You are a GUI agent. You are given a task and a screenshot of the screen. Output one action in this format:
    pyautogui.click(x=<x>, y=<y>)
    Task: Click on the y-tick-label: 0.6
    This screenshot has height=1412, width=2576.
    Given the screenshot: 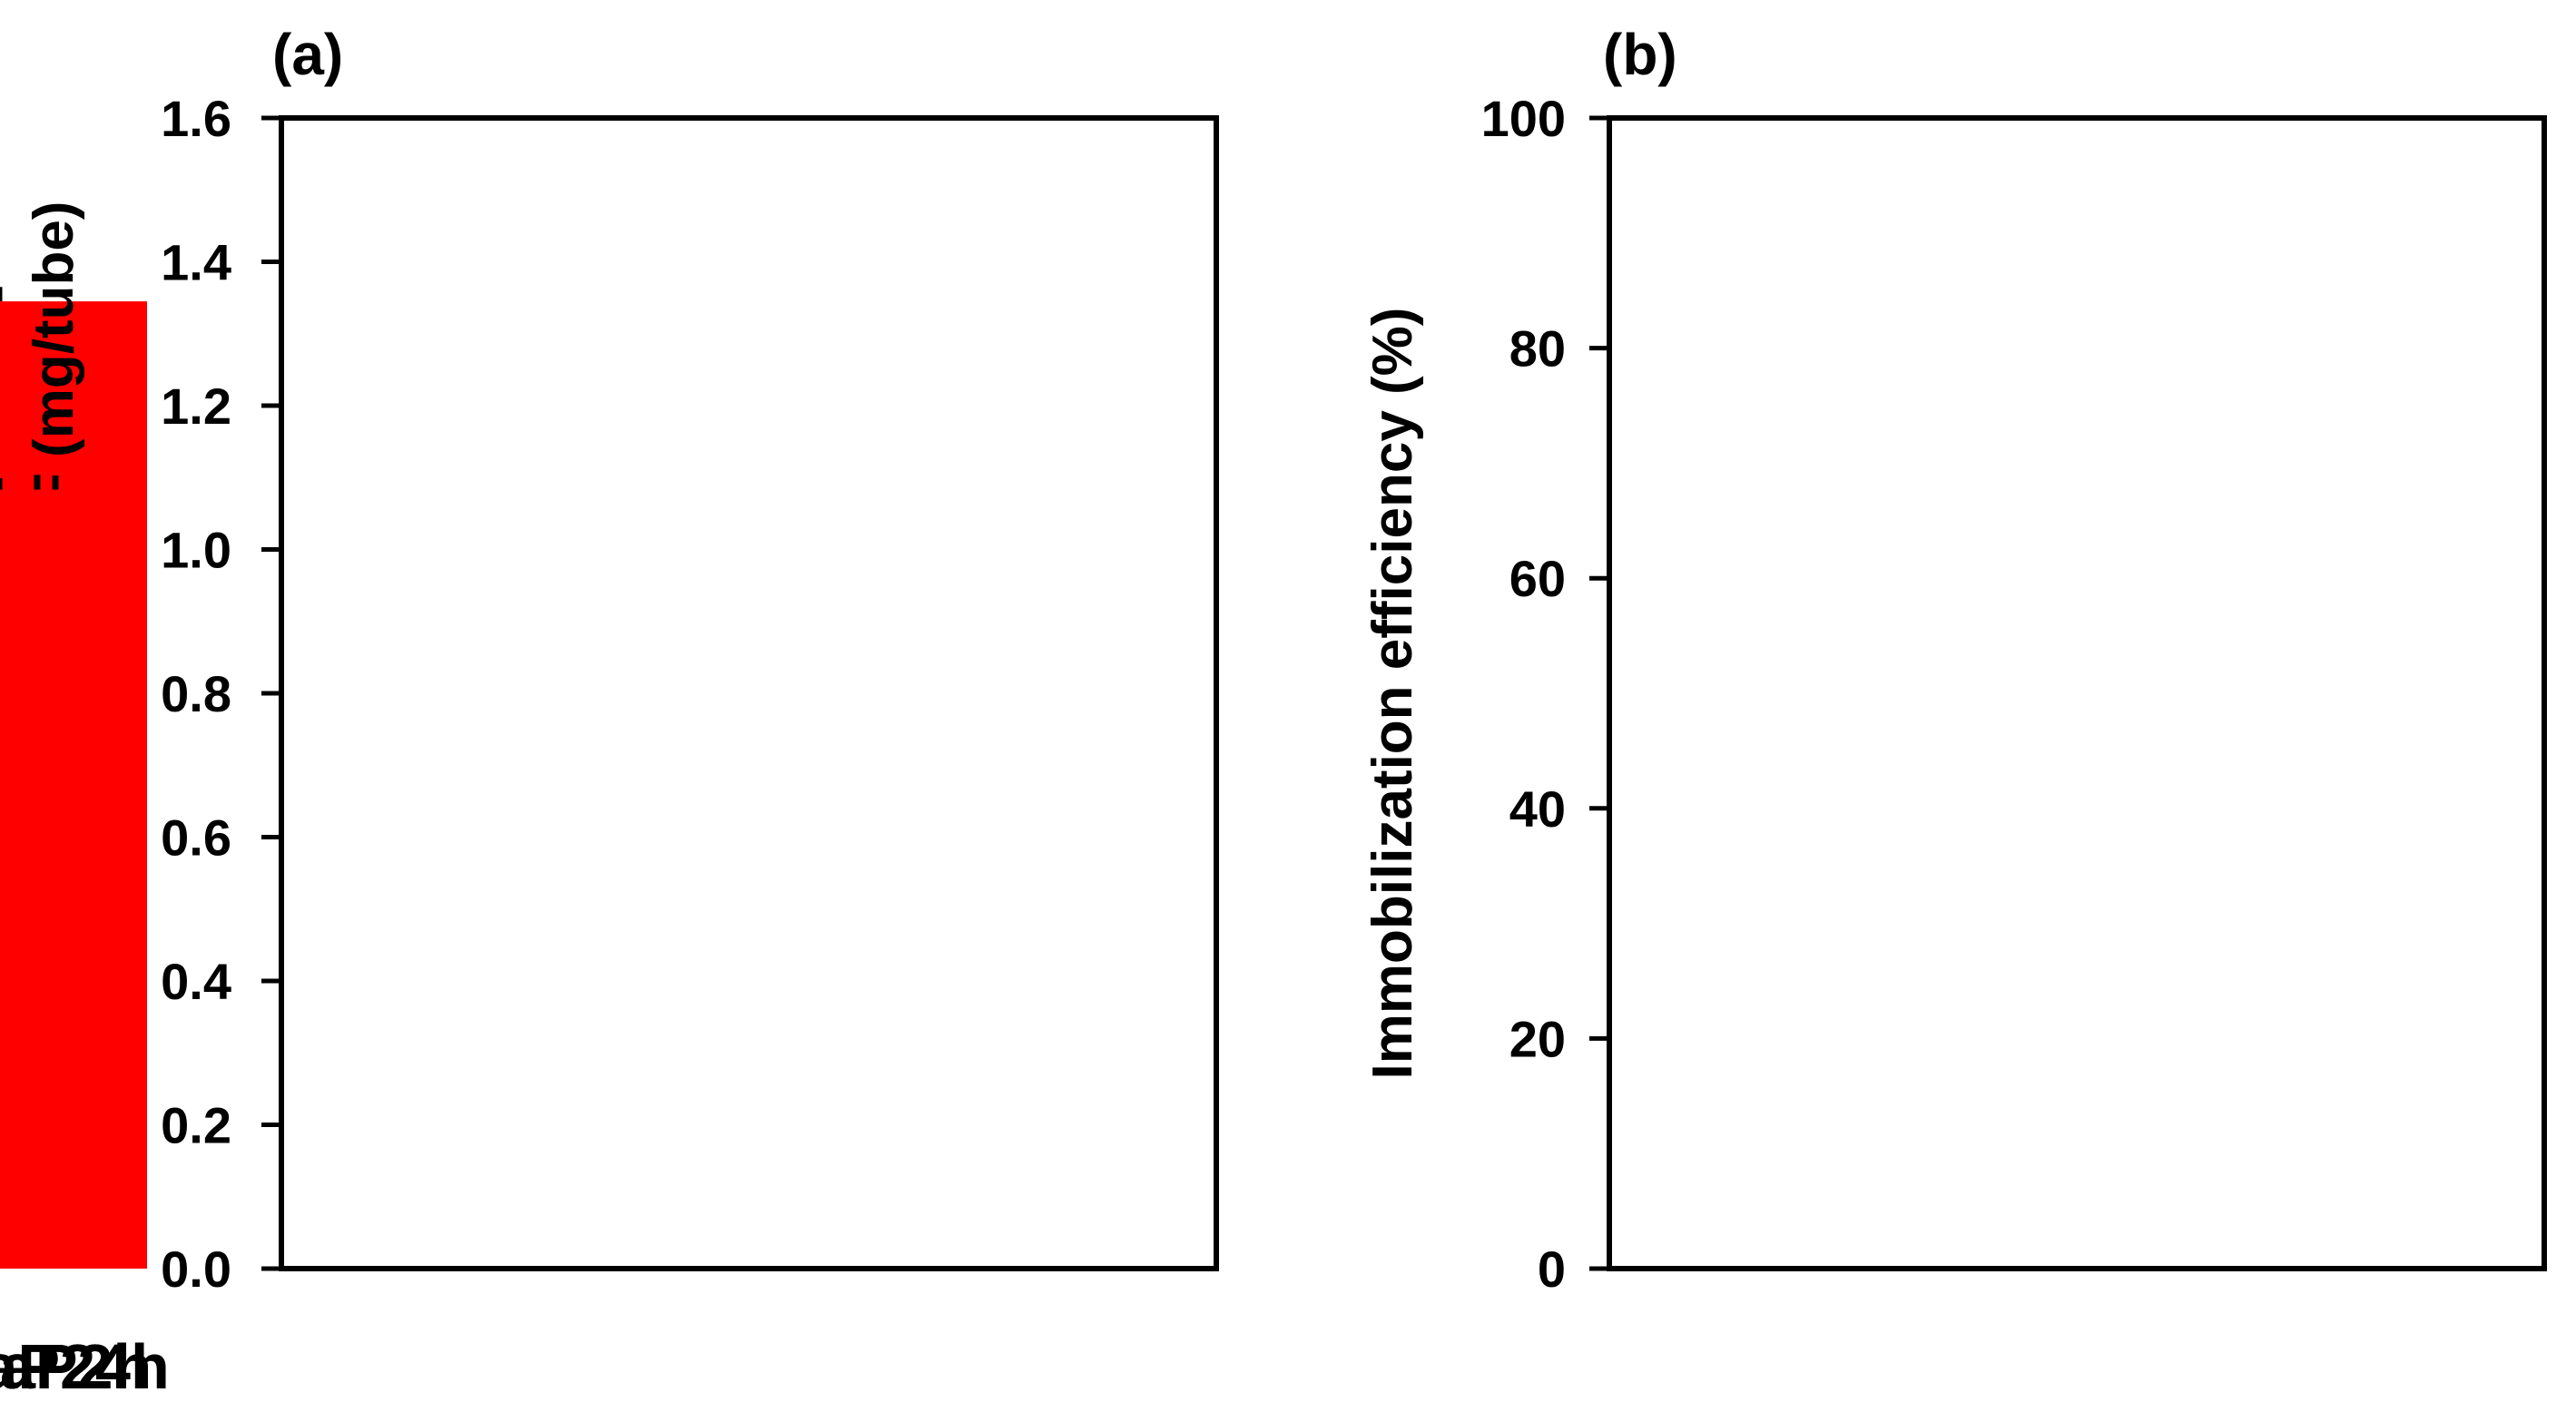 What is the action you would take?
    pyautogui.click(x=196, y=838)
    